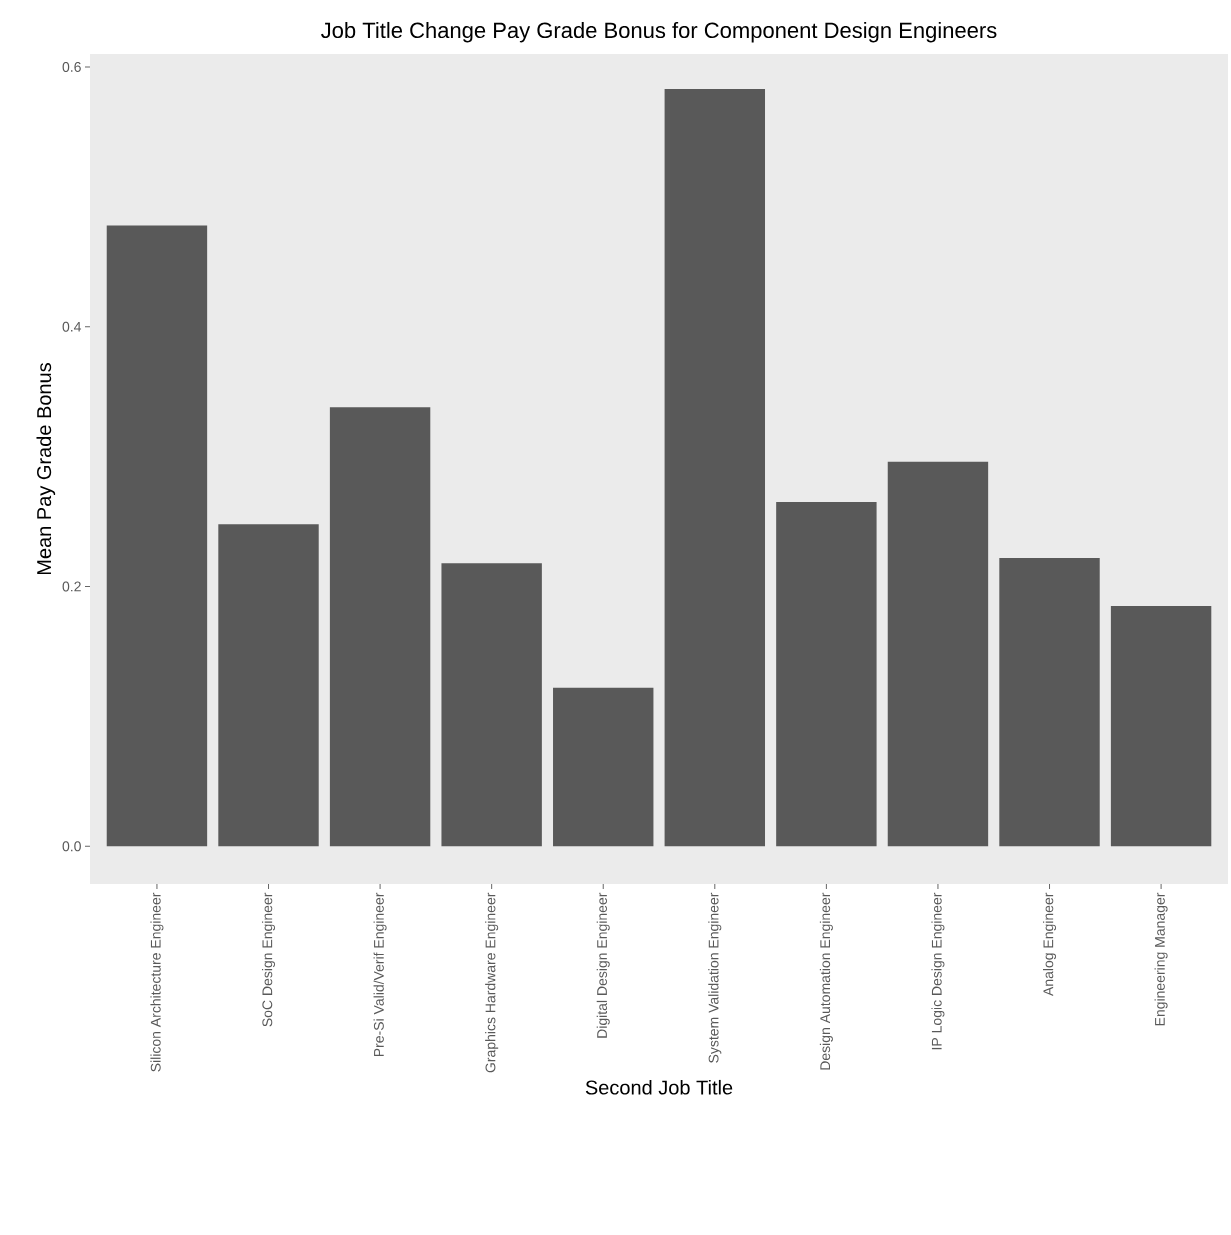  Describe the element at coordinates (46, 469) in the screenshot. I see `y-axis-title: Mean Pay Grade Bonus` at that location.